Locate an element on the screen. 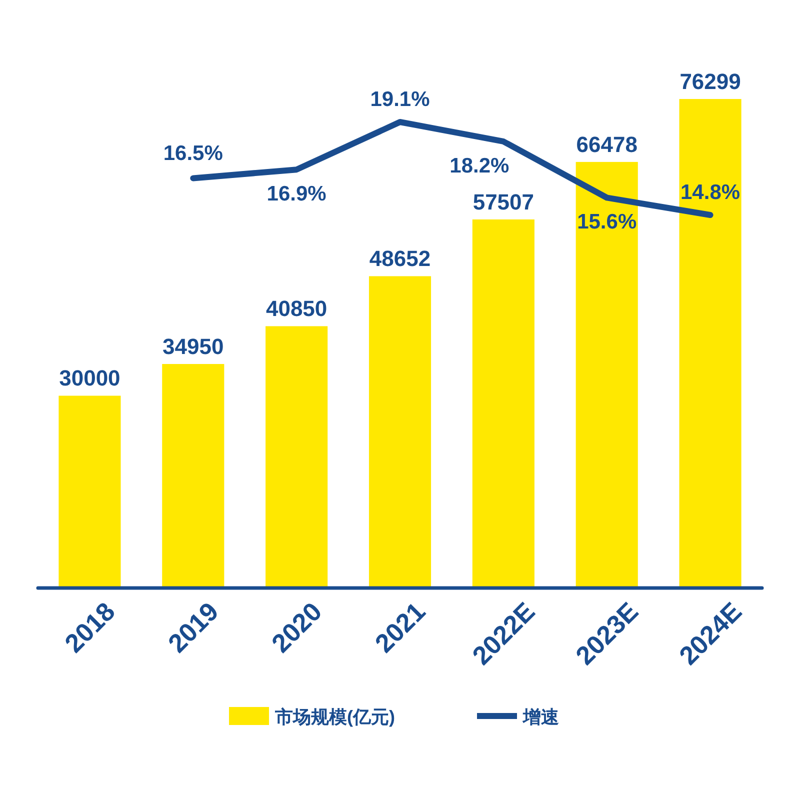  data-label: 66478 is located at coordinates (607, 144).